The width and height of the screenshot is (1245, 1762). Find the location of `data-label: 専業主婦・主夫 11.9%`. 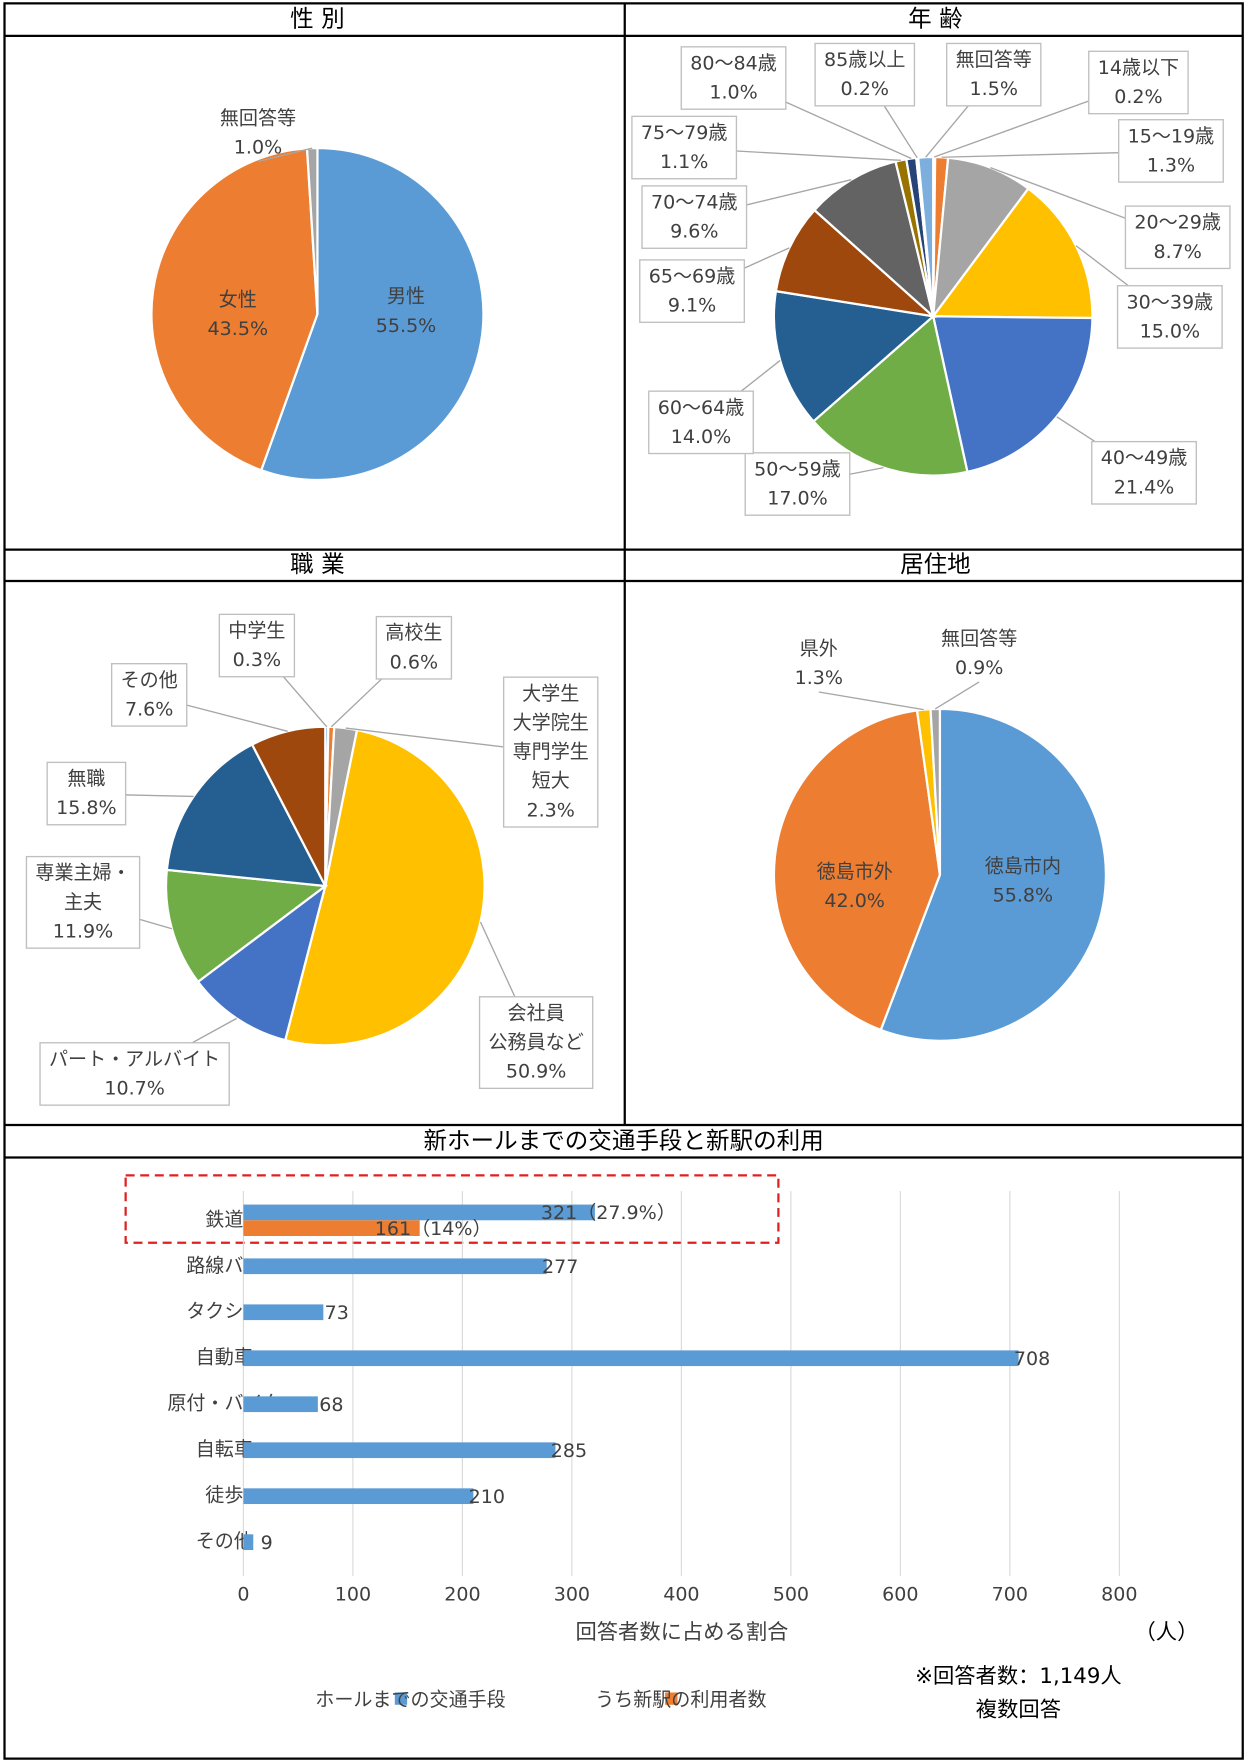

data-label: 専業主婦・主夫 11.9% is located at coordinates (83, 902).